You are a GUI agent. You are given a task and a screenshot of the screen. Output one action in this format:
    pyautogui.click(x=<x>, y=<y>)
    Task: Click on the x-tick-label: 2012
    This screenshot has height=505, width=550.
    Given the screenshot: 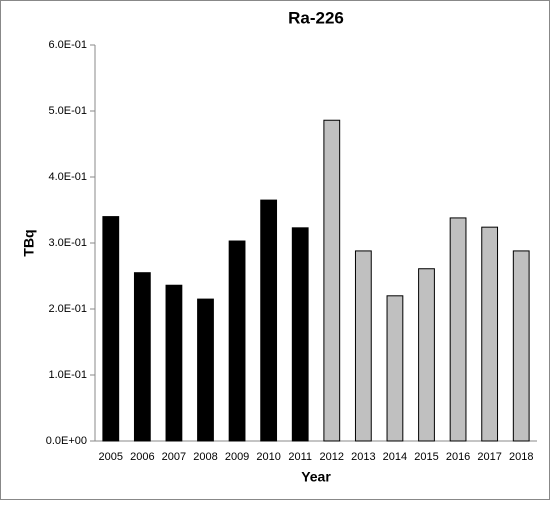 What is the action you would take?
    pyautogui.click(x=332, y=457)
    